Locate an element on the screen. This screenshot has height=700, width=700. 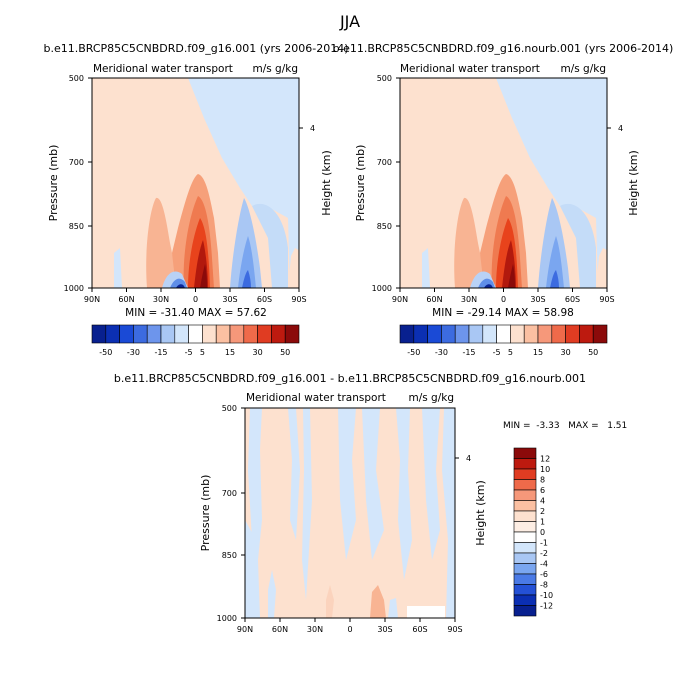
colorbar-label: -10 is located at coordinates (546, 595).